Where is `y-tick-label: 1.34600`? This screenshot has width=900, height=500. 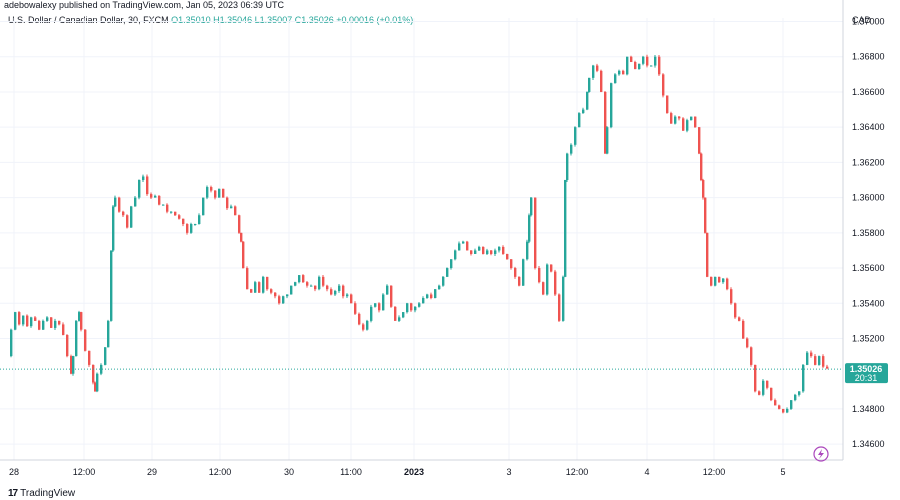 y-tick-label: 1.34600 is located at coordinates (868, 444).